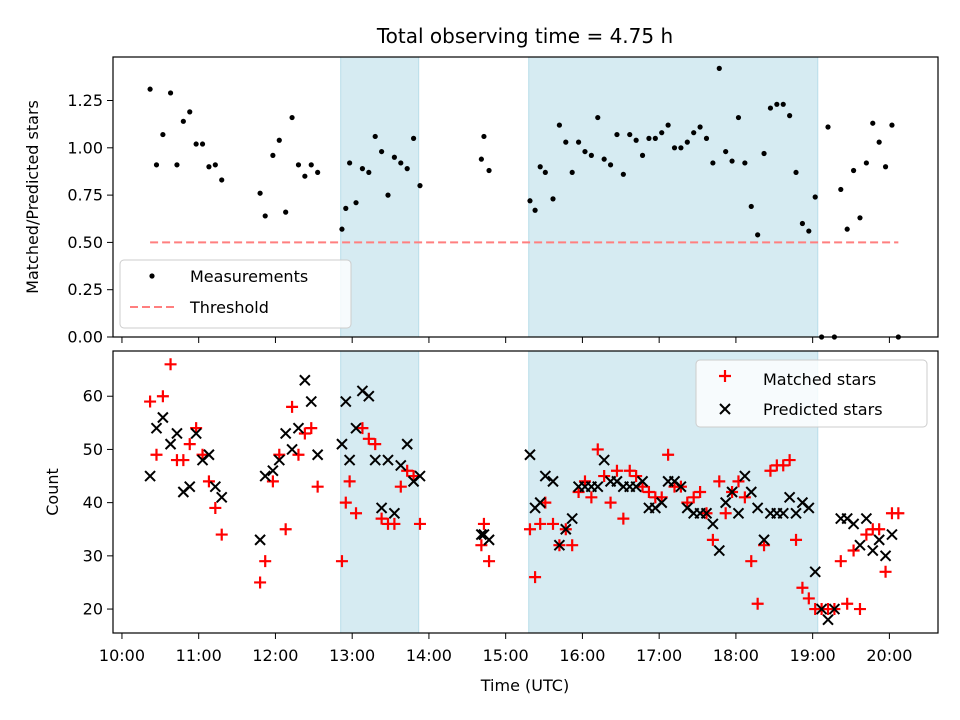 This screenshot has width=960, height=720. What do you see at coordinates (506, 655) in the screenshot?
I see `bottom-x-tick-label: 15:00` at bounding box center [506, 655].